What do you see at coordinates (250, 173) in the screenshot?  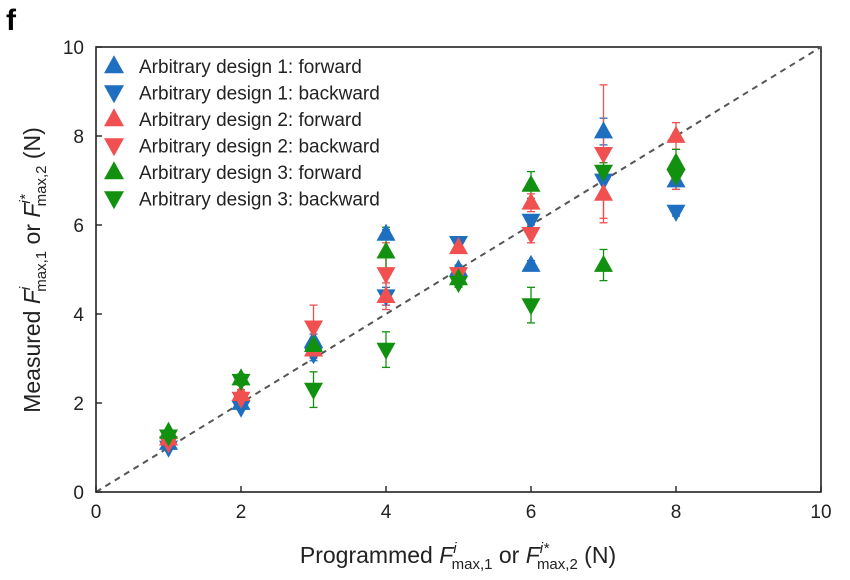 I see `legend-label: Arbitrary design 3: forward` at bounding box center [250, 173].